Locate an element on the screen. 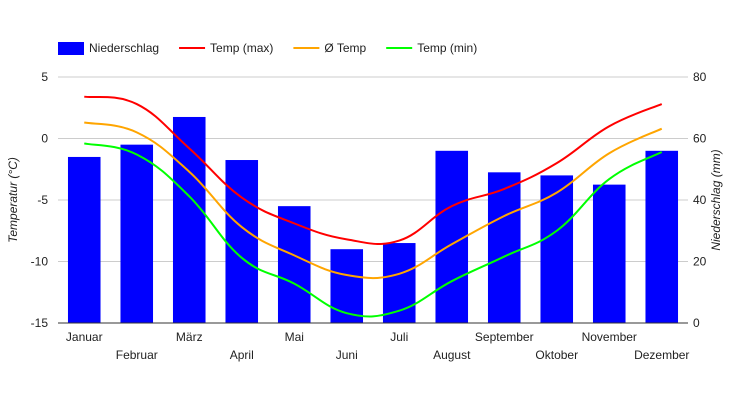 The height and width of the screenshot is (400, 731). y-right-tick-label: 20 is located at coordinates (700, 262).